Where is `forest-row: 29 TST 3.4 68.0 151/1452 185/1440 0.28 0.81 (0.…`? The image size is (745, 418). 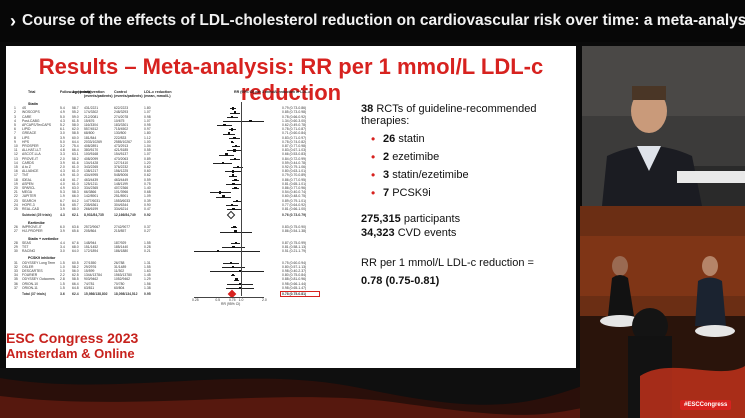 forest-row: 29 TST 3.4 68.0 151/1452 185/1440 0.28 0.81 (0.… is located at coordinates (160, 246).